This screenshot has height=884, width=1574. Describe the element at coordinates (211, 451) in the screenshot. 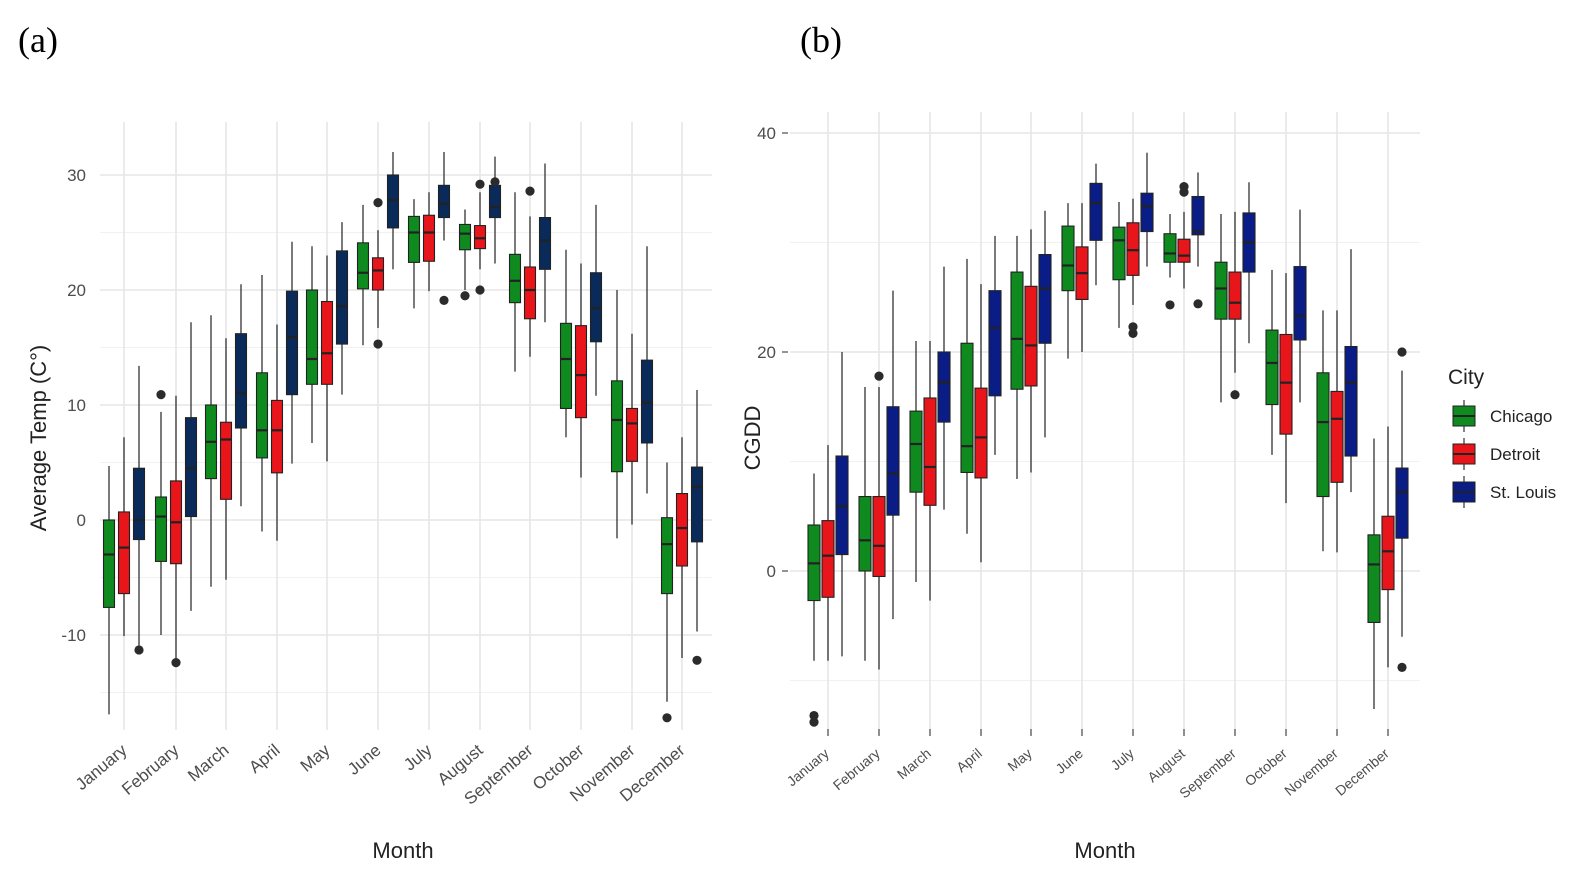

I see `boxplot-chicago-march` at that location.